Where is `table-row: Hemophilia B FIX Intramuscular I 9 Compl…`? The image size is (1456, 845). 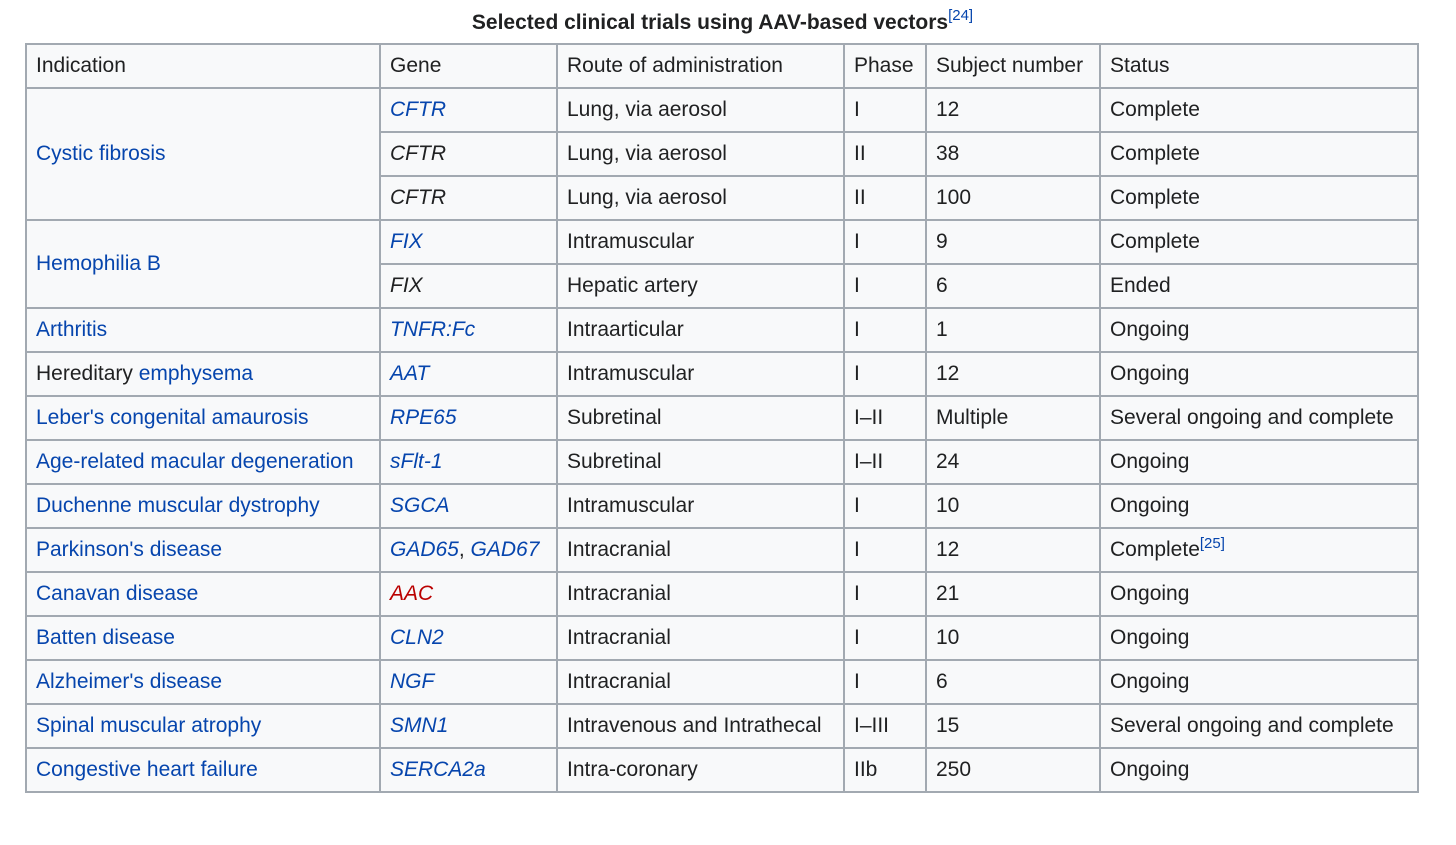
table-row: Hemophilia B FIX Intramuscular I 9 Compl… is located at coordinates (722, 264).